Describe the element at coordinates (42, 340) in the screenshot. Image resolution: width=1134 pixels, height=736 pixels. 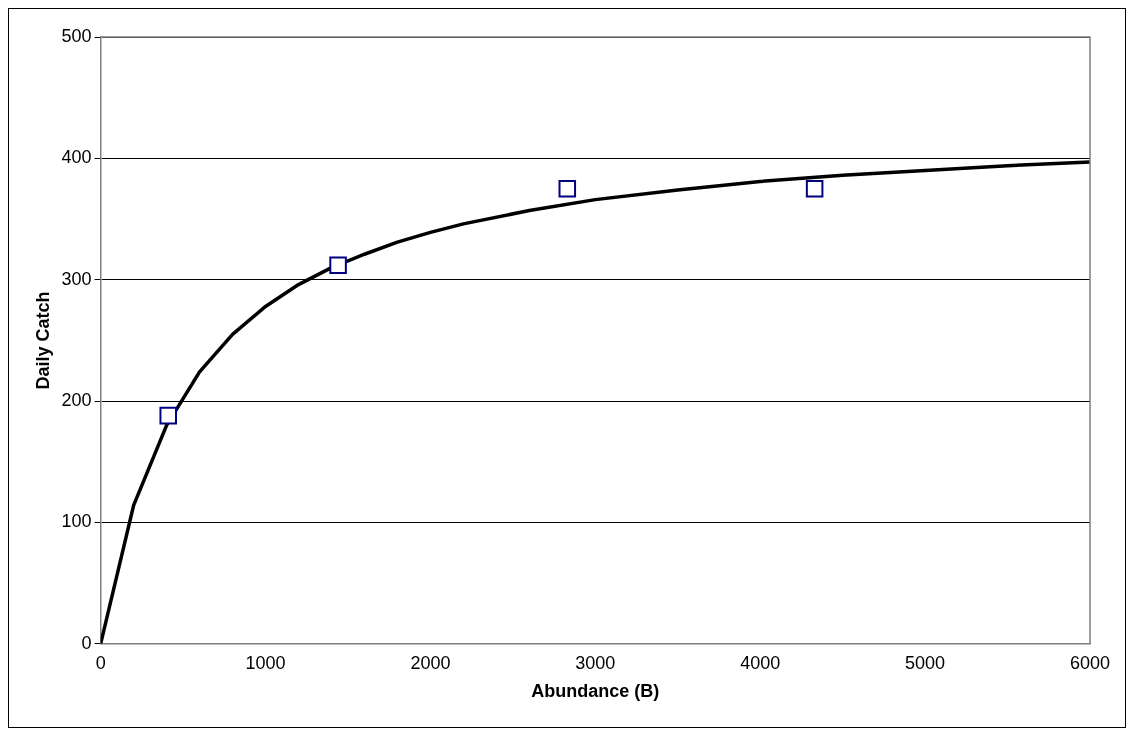
I see `y-axis-title: Daily Catch` at that location.